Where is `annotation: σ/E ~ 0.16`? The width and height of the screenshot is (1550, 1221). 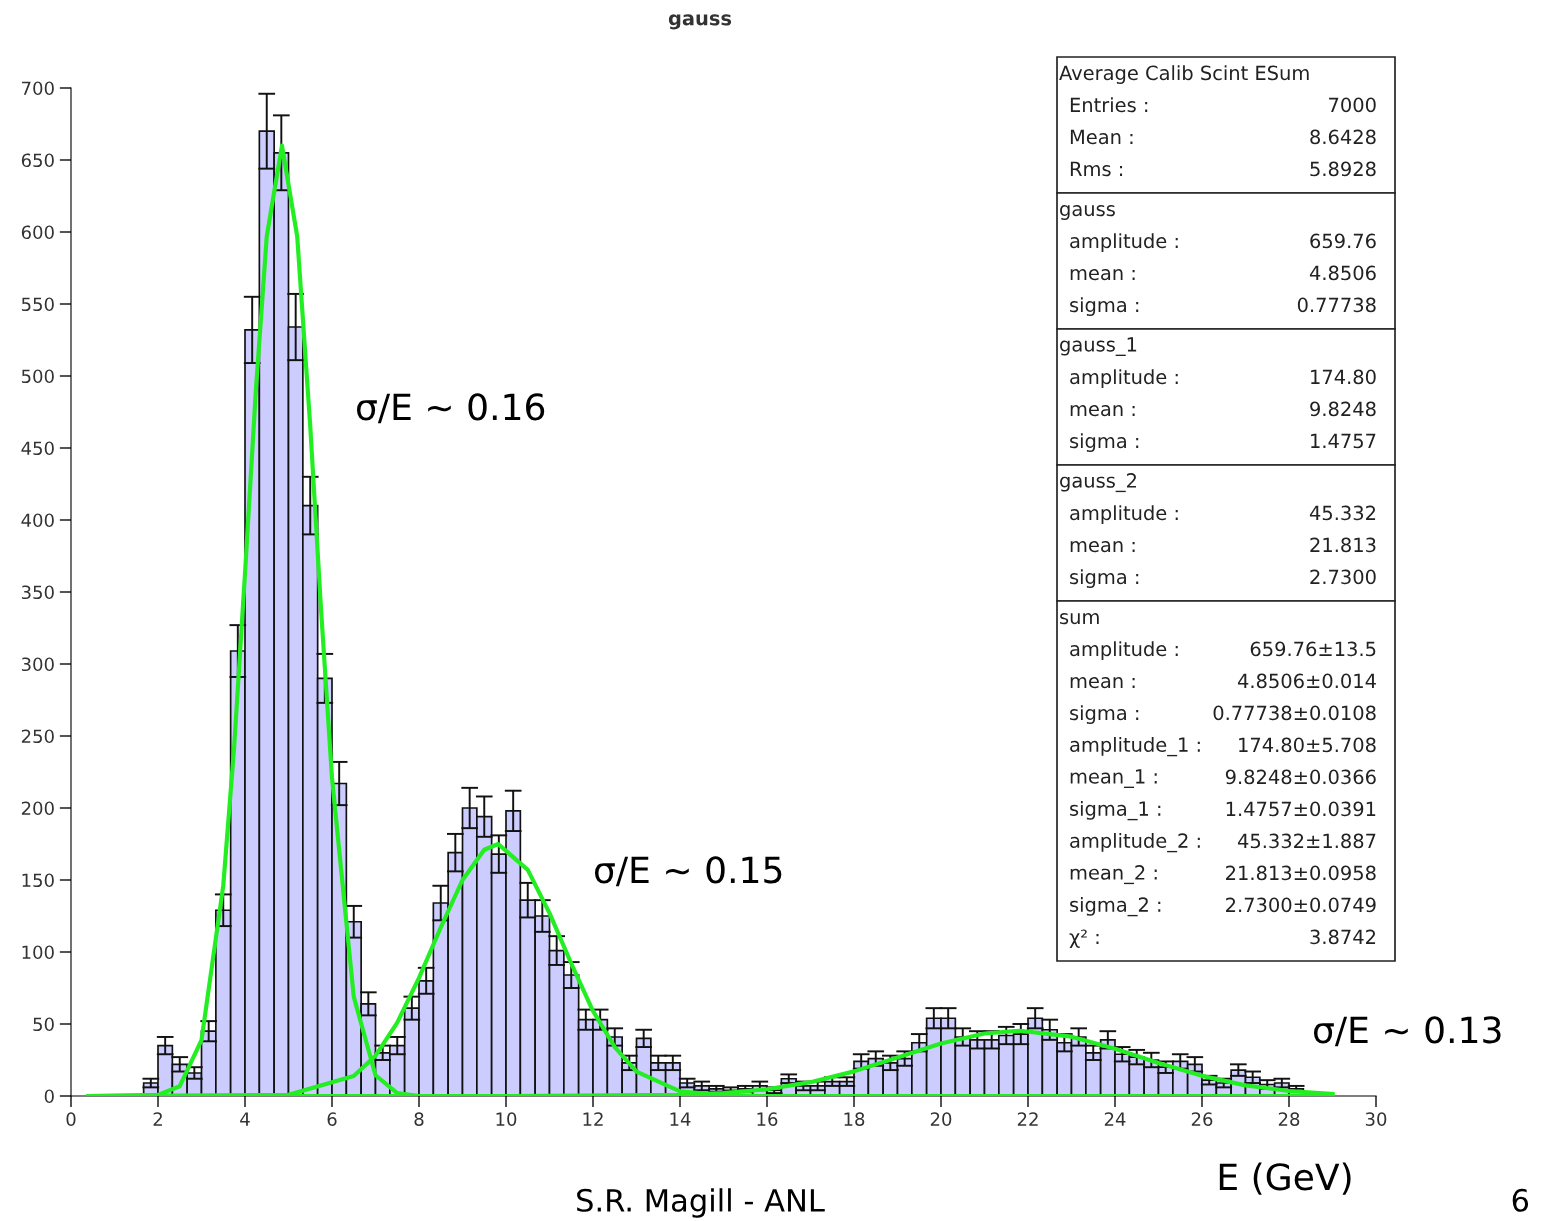
annotation: σ/E ~ 0.16 is located at coordinates (450, 408).